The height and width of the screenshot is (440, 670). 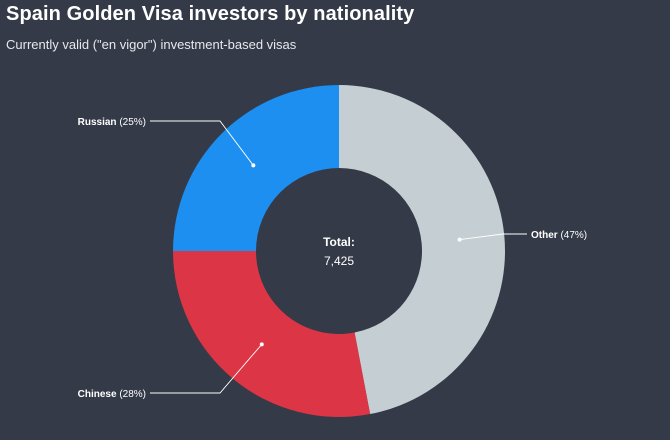 I want to click on slice-label-other: Other (47%), so click(x=559, y=235).